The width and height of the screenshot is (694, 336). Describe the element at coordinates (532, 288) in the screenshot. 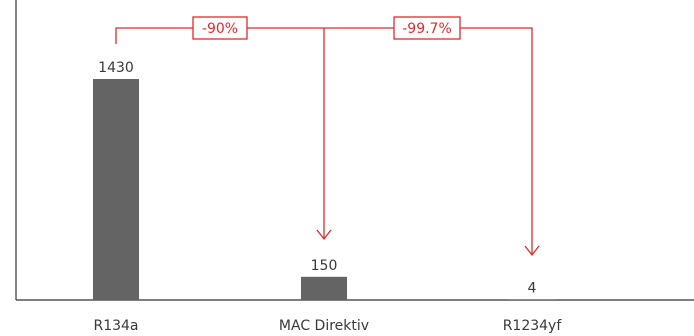

I see `value-label-r1234yf: 4` at that location.